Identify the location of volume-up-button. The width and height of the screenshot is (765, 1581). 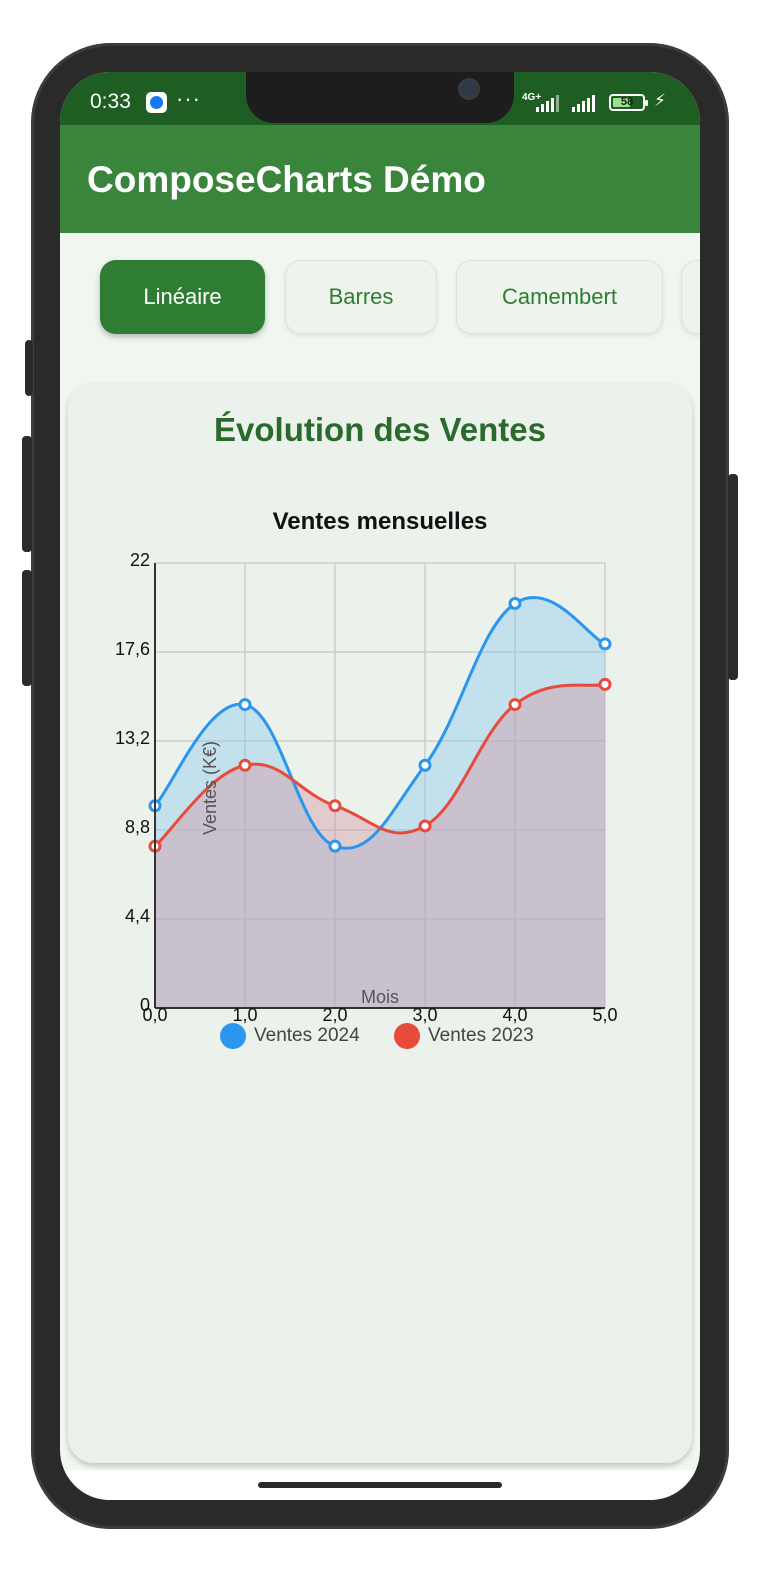
(27, 494).